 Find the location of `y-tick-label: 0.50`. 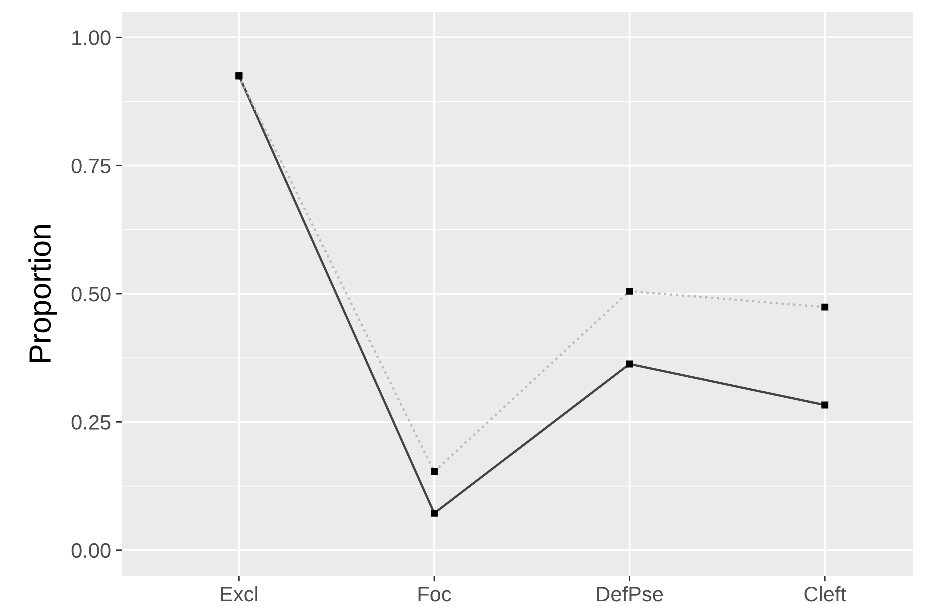

y-tick-label: 0.50 is located at coordinates (91, 294).